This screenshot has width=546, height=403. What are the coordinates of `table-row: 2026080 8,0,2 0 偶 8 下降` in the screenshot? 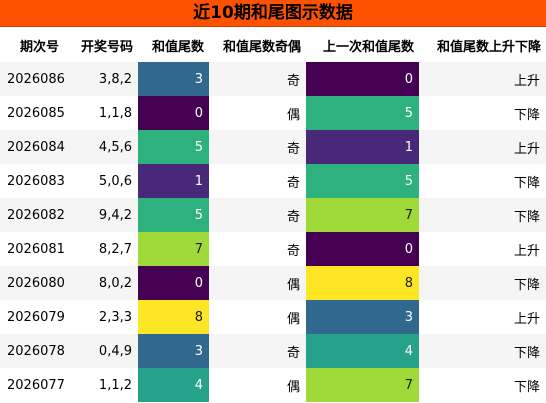 It's located at (273, 283).